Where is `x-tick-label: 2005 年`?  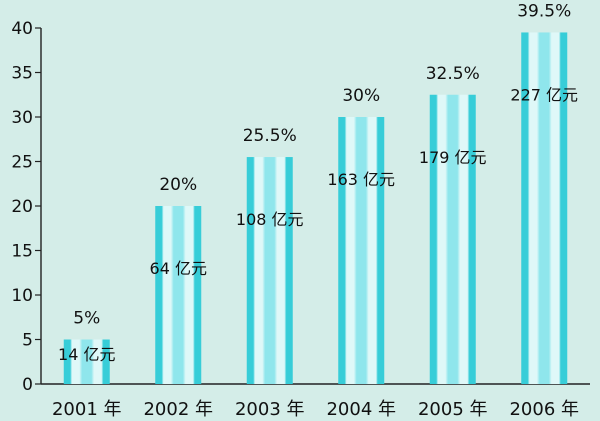
x-tick-label: 2005 年 is located at coordinates (453, 409).